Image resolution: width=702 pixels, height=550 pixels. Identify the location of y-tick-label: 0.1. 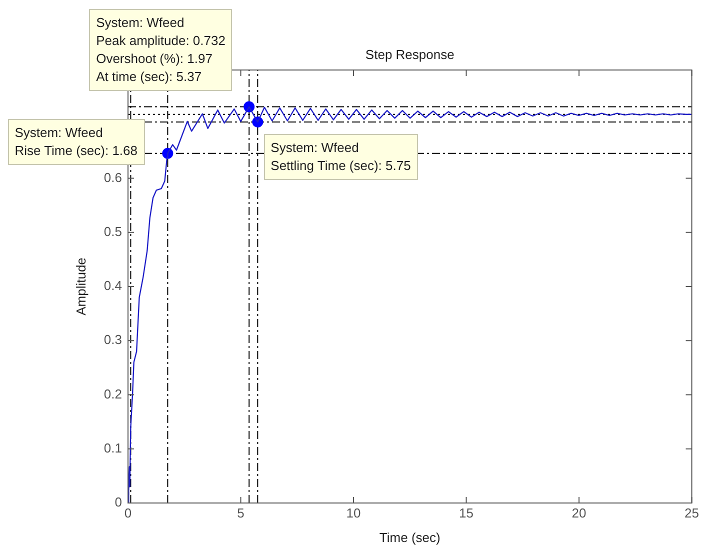
(113, 448).